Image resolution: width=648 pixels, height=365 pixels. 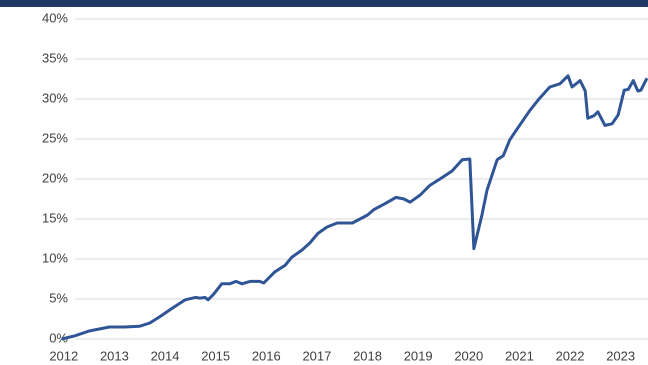 What do you see at coordinates (55, 17) in the screenshot?
I see `y-tick-label: 40%` at bounding box center [55, 17].